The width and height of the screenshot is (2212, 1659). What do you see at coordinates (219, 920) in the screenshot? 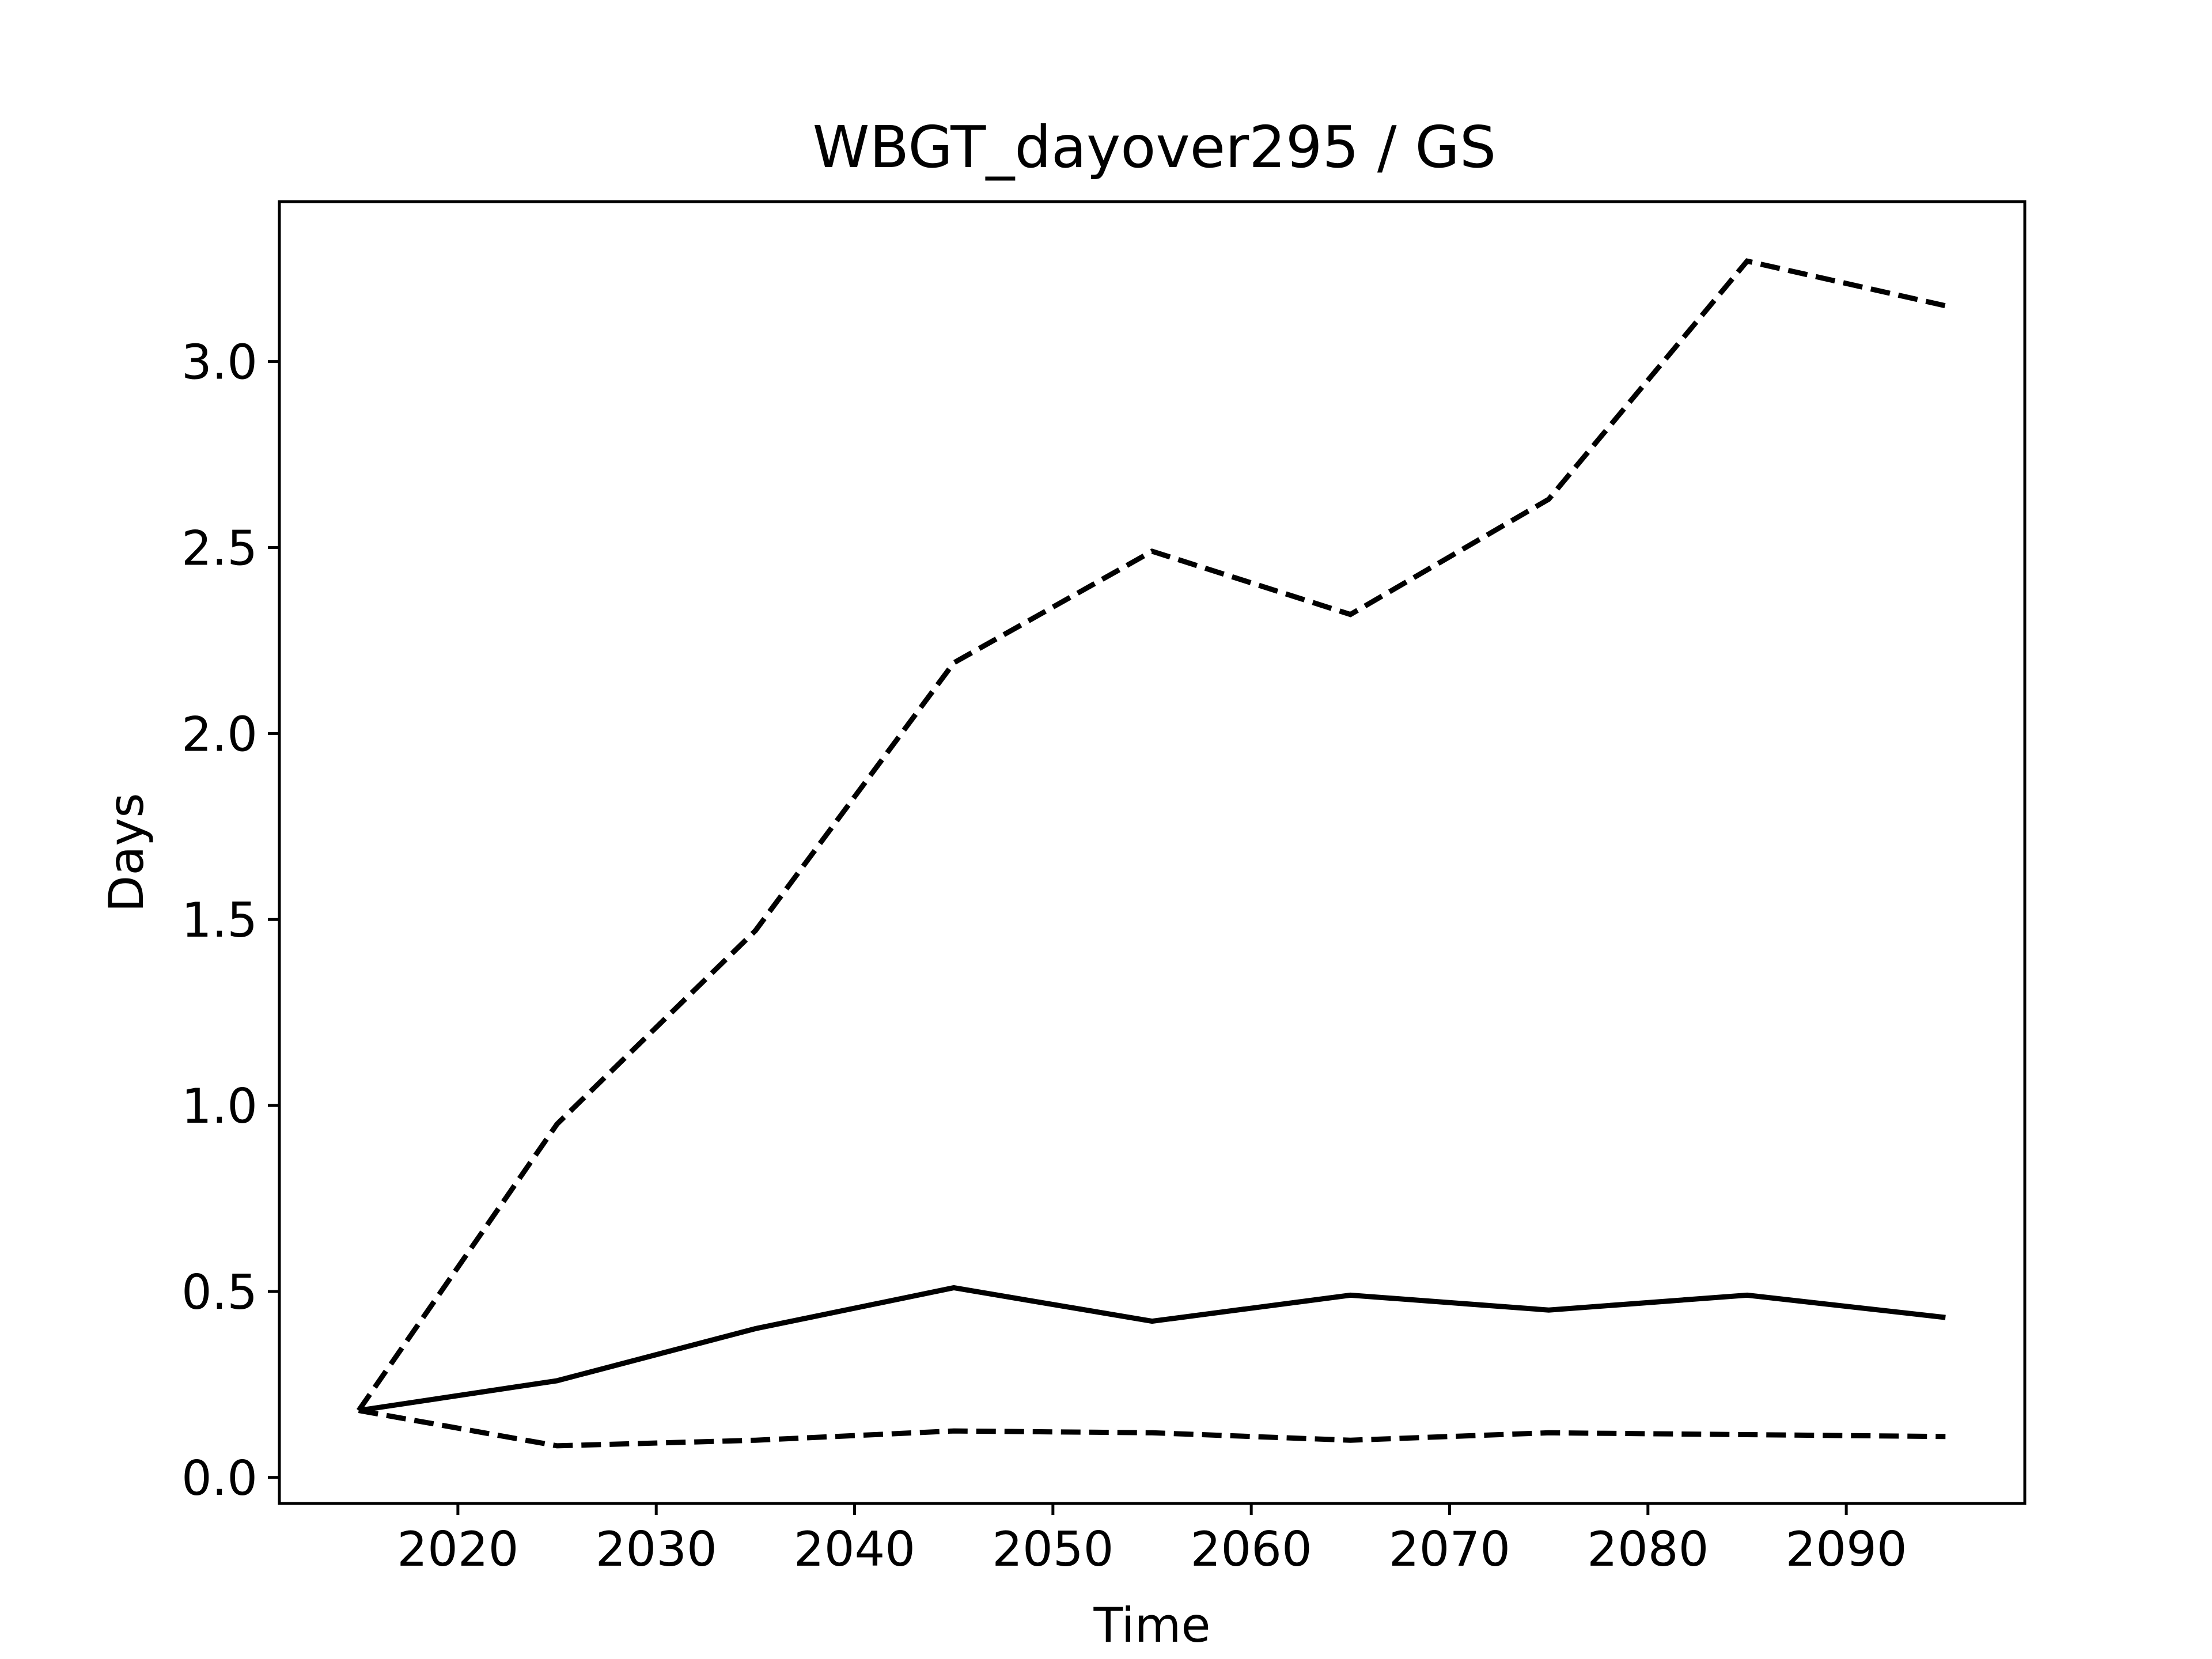
I see `y-tick-label: 1.5` at bounding box center [219, 920].